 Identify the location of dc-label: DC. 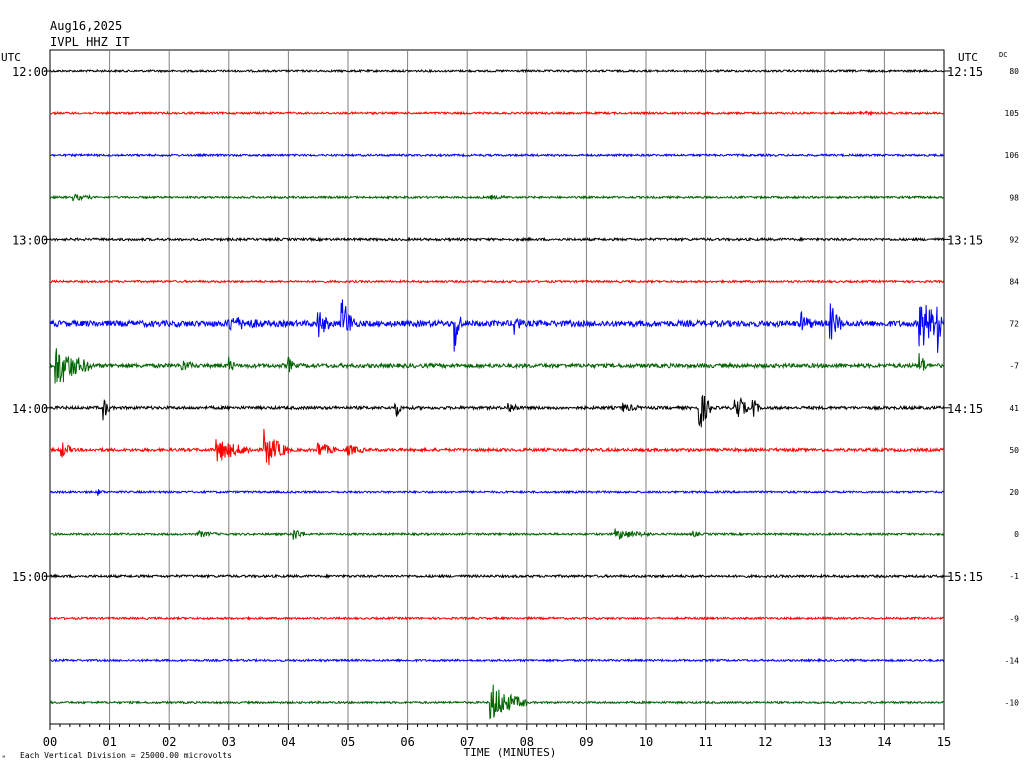
(1003, 55).